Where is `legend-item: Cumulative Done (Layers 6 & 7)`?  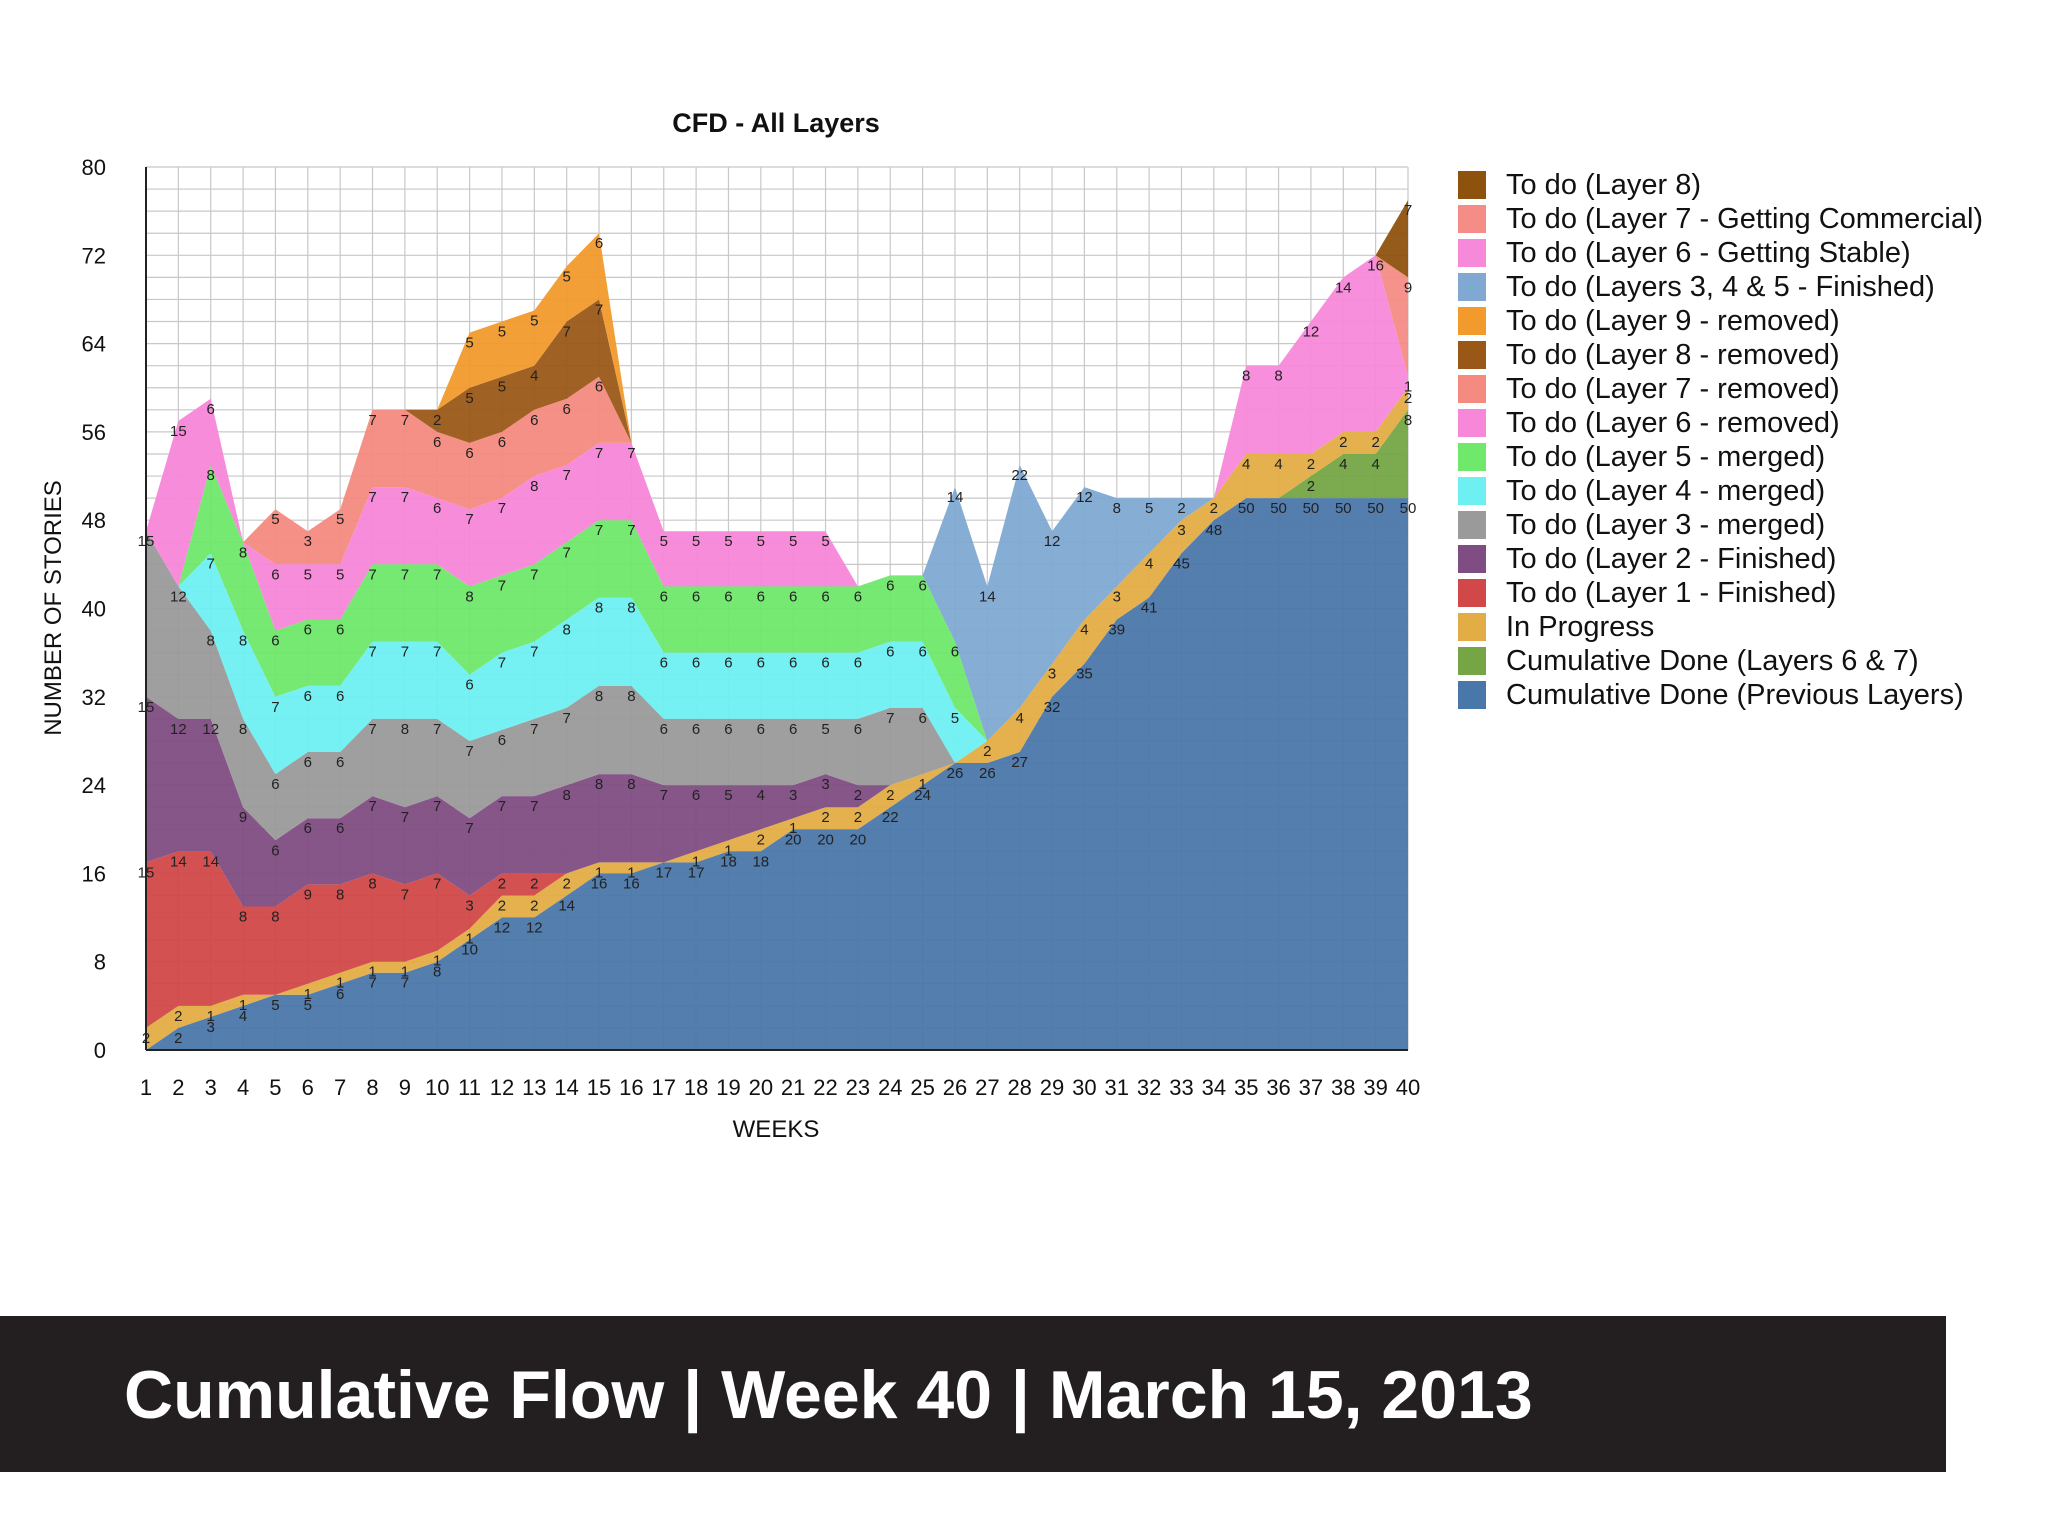
legend-item: Cumulative Done (Layers 6 & 7) is located at coordinates (1720, 661).